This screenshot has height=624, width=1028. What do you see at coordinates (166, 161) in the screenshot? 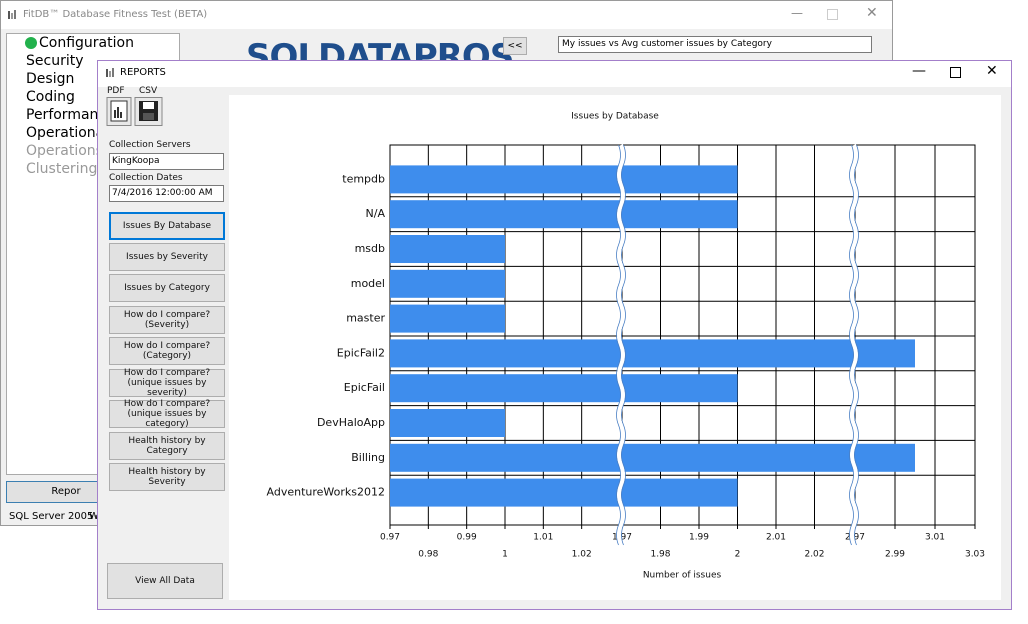
I see `server-select: KingKoopa` at bounding box center [166, 161].